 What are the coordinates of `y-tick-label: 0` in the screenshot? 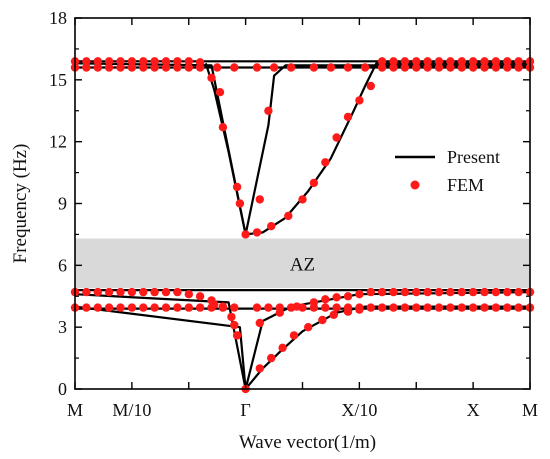 It's located at (62, 389).